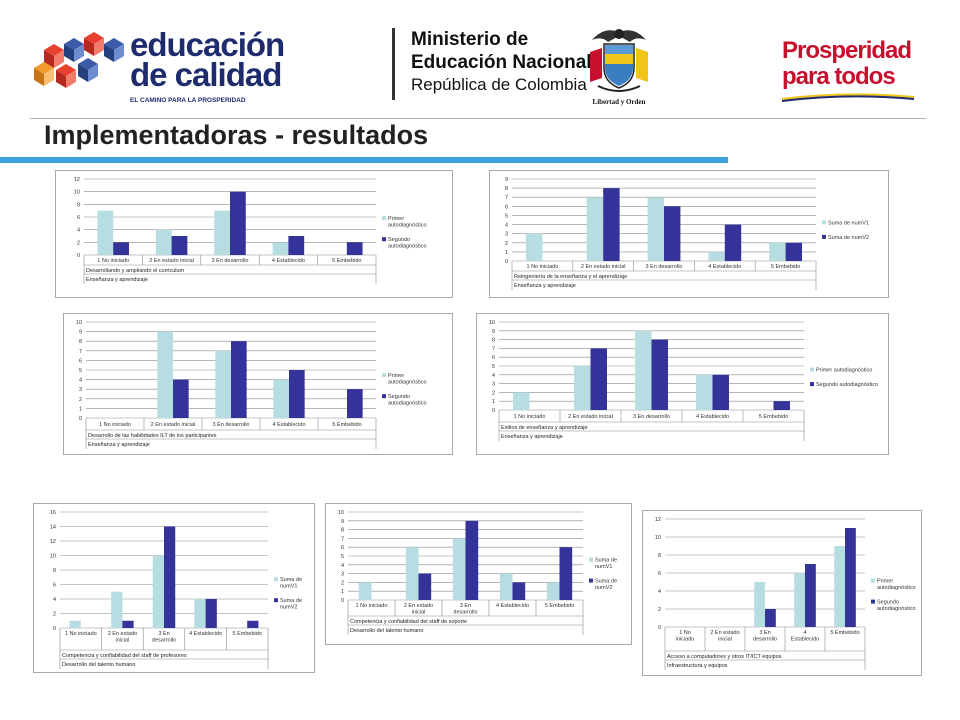 The height and width of the screenshot is (720, 960). Describe the element at coordinates (658, 520) in the screenshot. I see `y-tick-label: 12` at that location.